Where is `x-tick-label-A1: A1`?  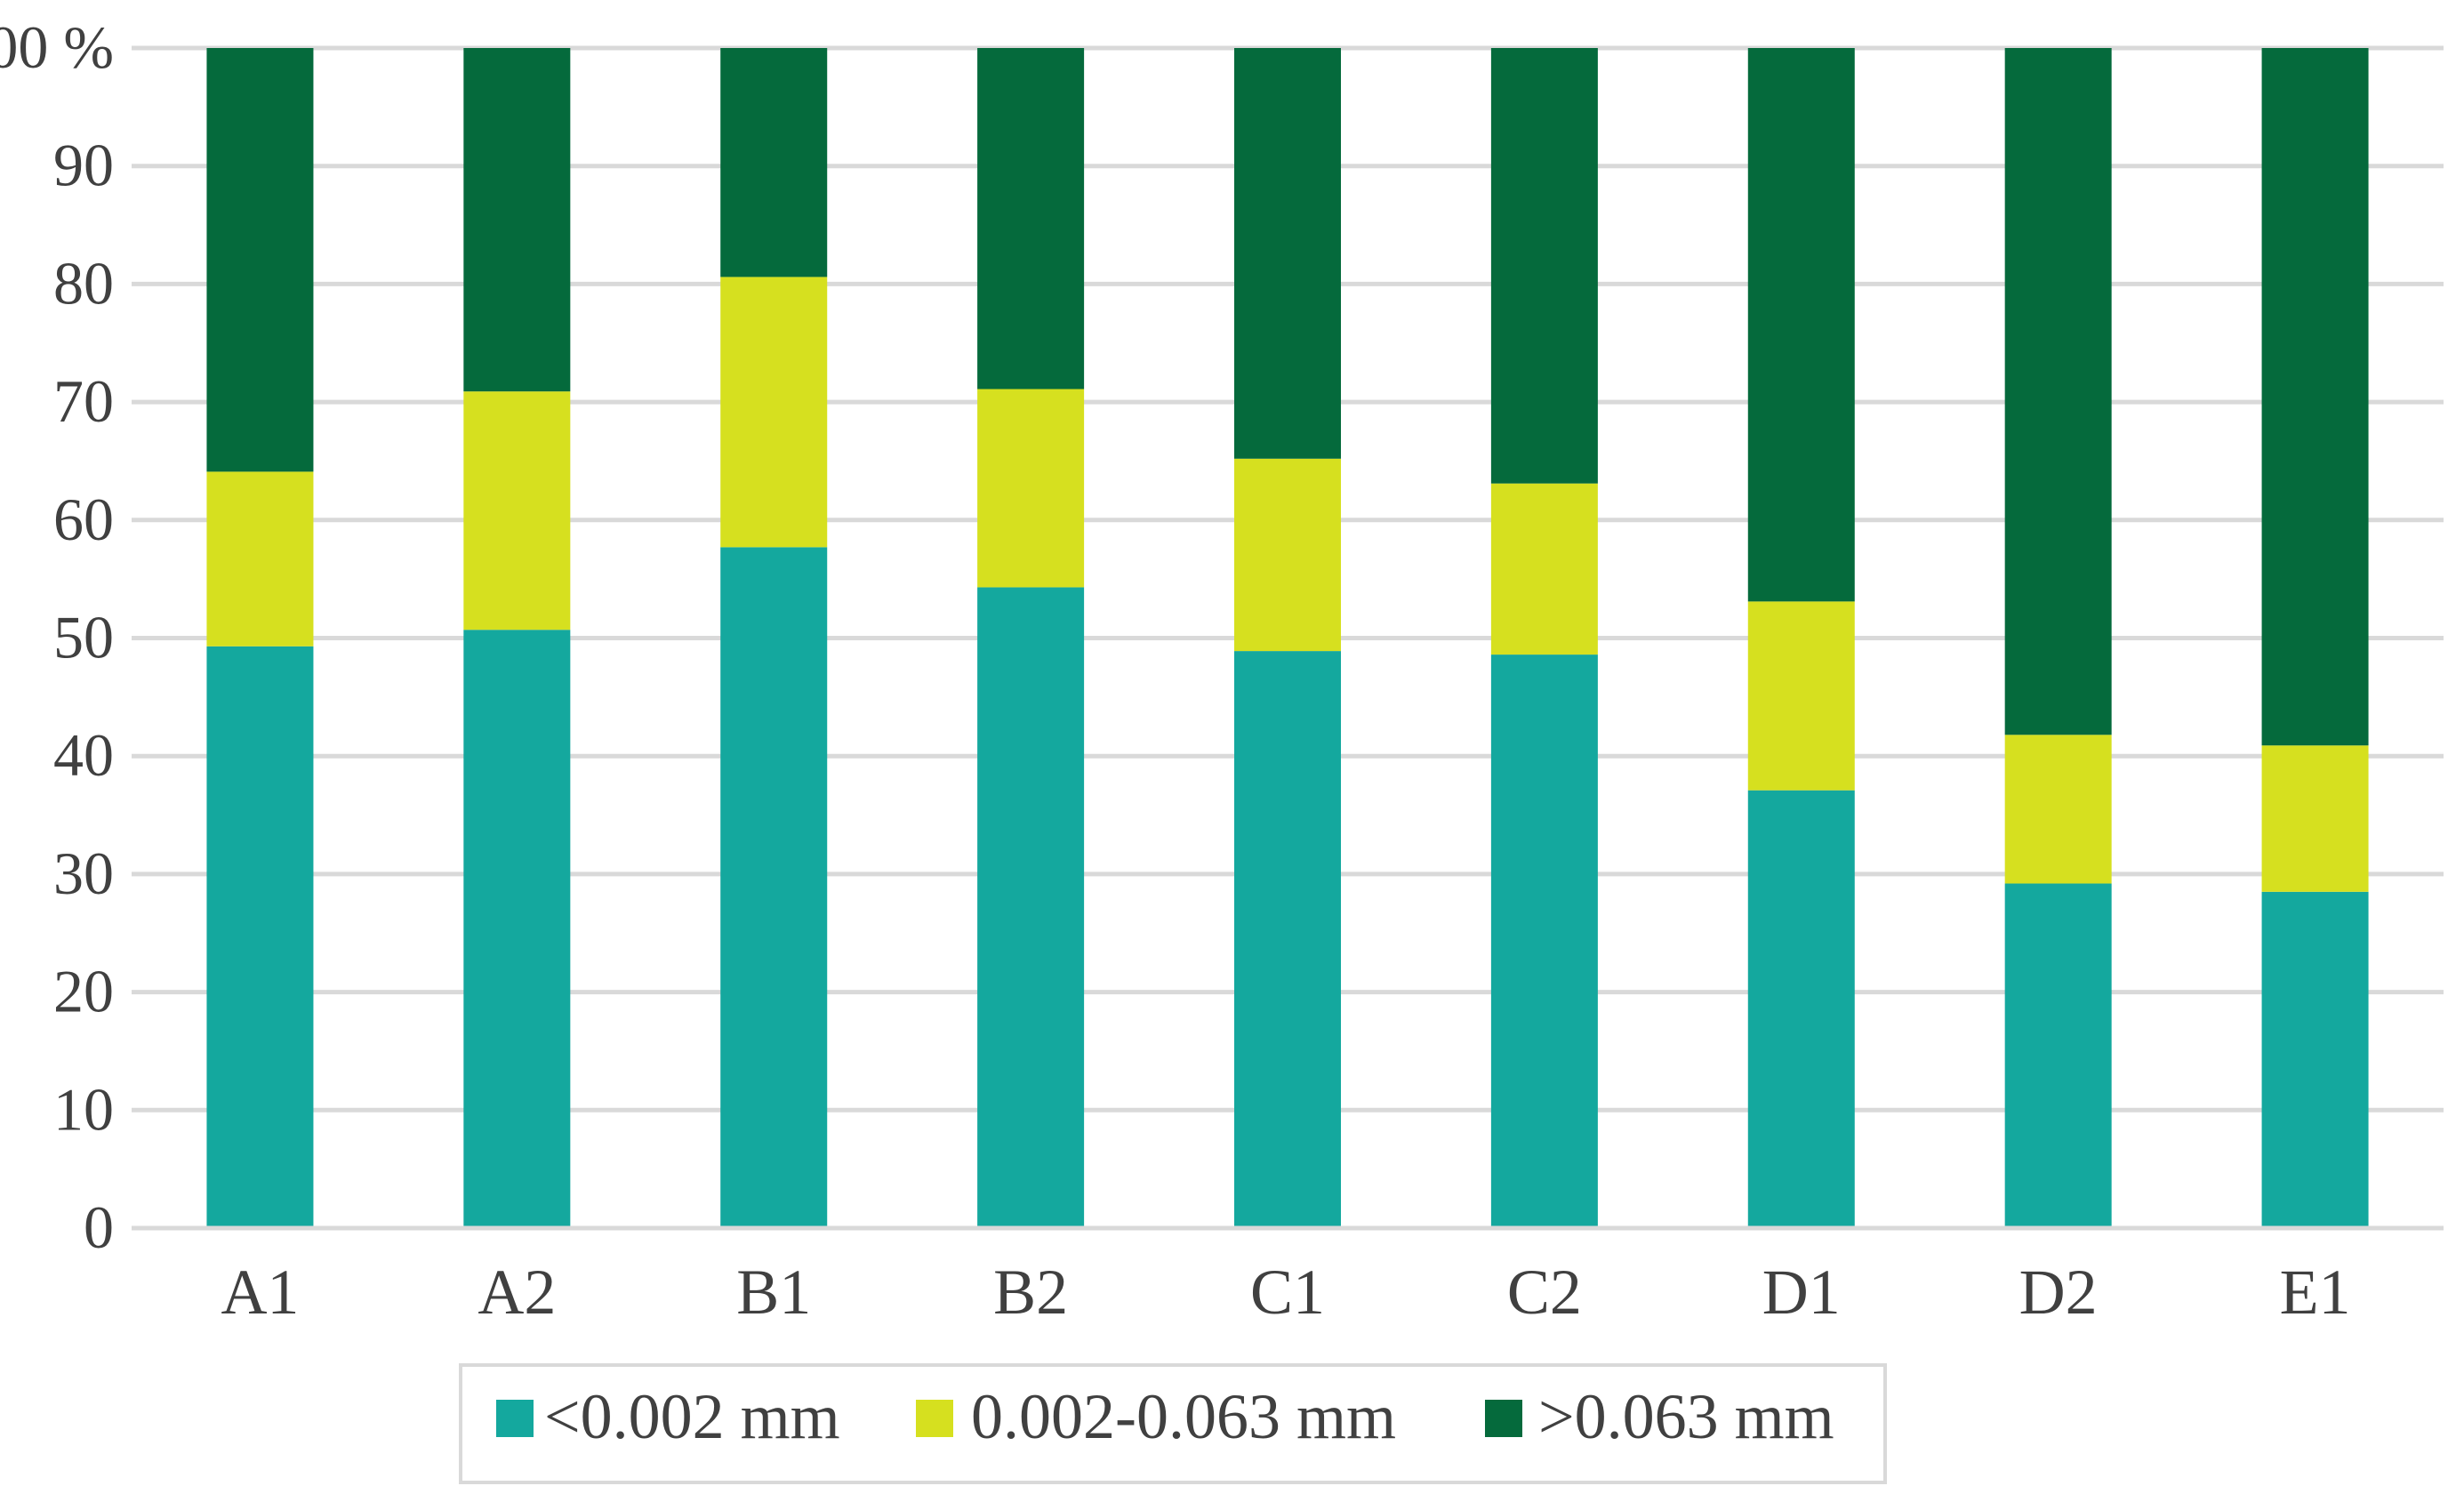
x-tick-label-A1: A1 is located at coordinates (260, 1292).